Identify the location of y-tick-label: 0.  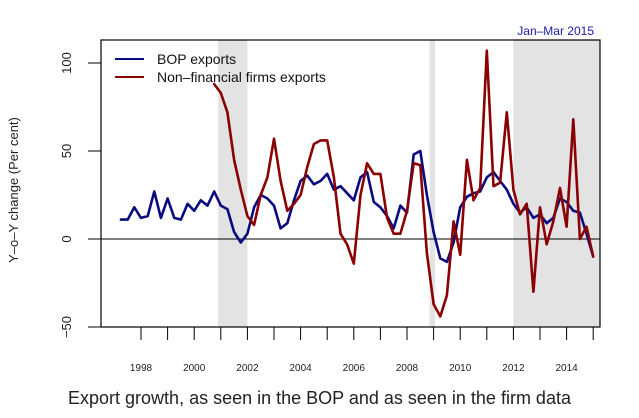
(66, 238).